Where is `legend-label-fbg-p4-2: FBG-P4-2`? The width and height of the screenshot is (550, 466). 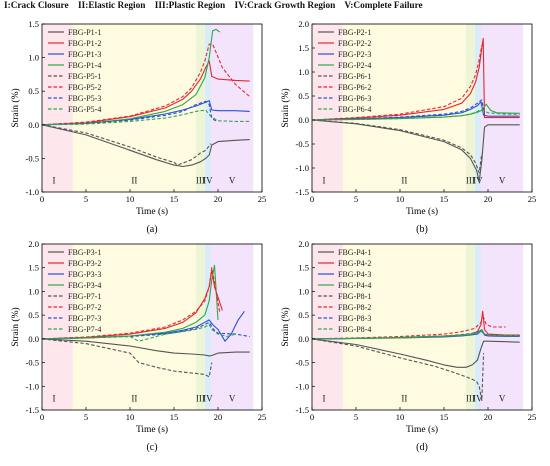
legend-label-fbg-p4-2: FBG-P4-2 is located at coordinates (354, 263).